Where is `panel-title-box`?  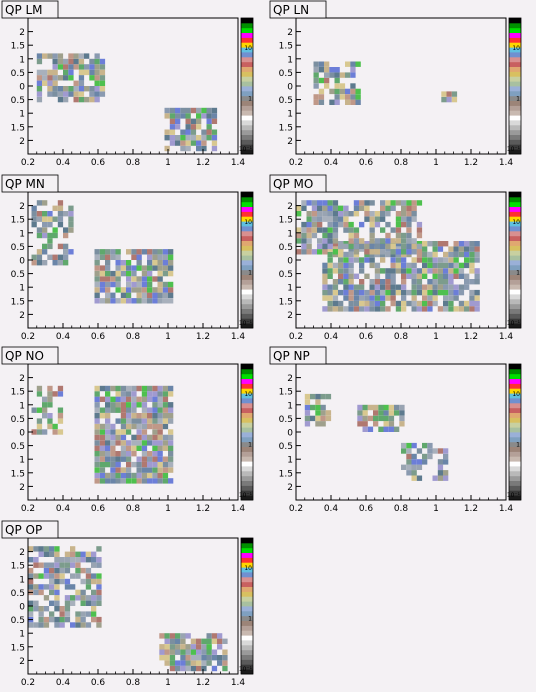 panel-title-box is located at coordinates (298, 355).